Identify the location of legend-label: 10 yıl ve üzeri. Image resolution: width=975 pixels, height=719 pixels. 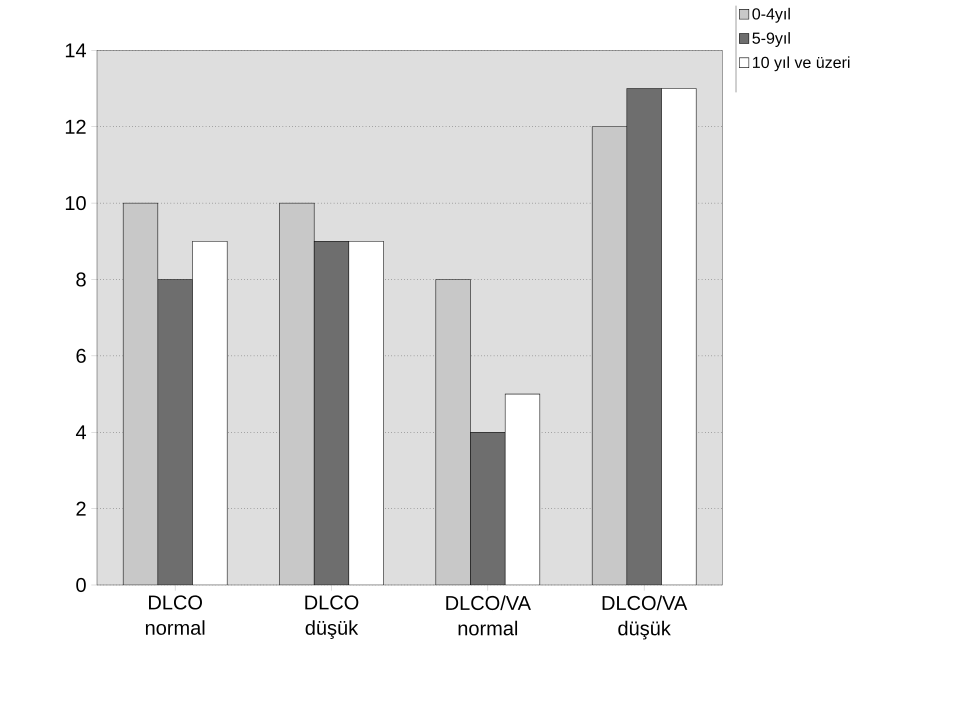
(801, 64).